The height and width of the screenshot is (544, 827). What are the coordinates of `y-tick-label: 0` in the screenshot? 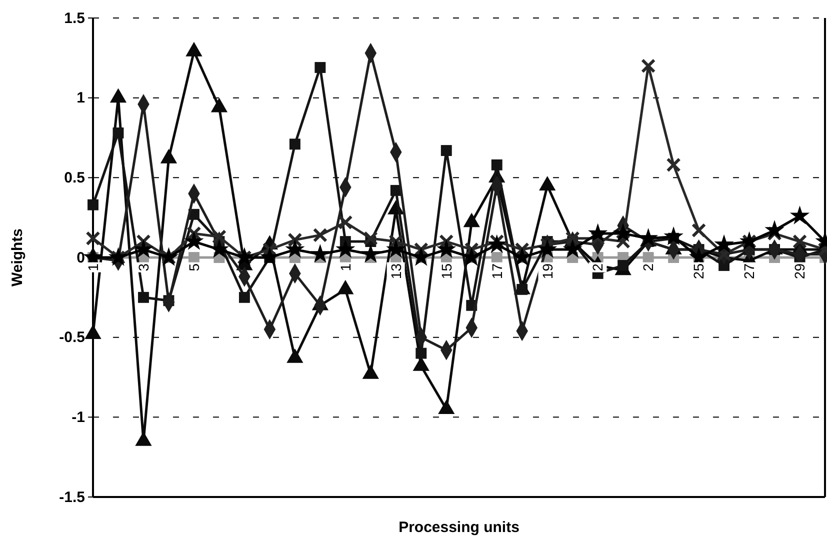 It's located at (80, 257).